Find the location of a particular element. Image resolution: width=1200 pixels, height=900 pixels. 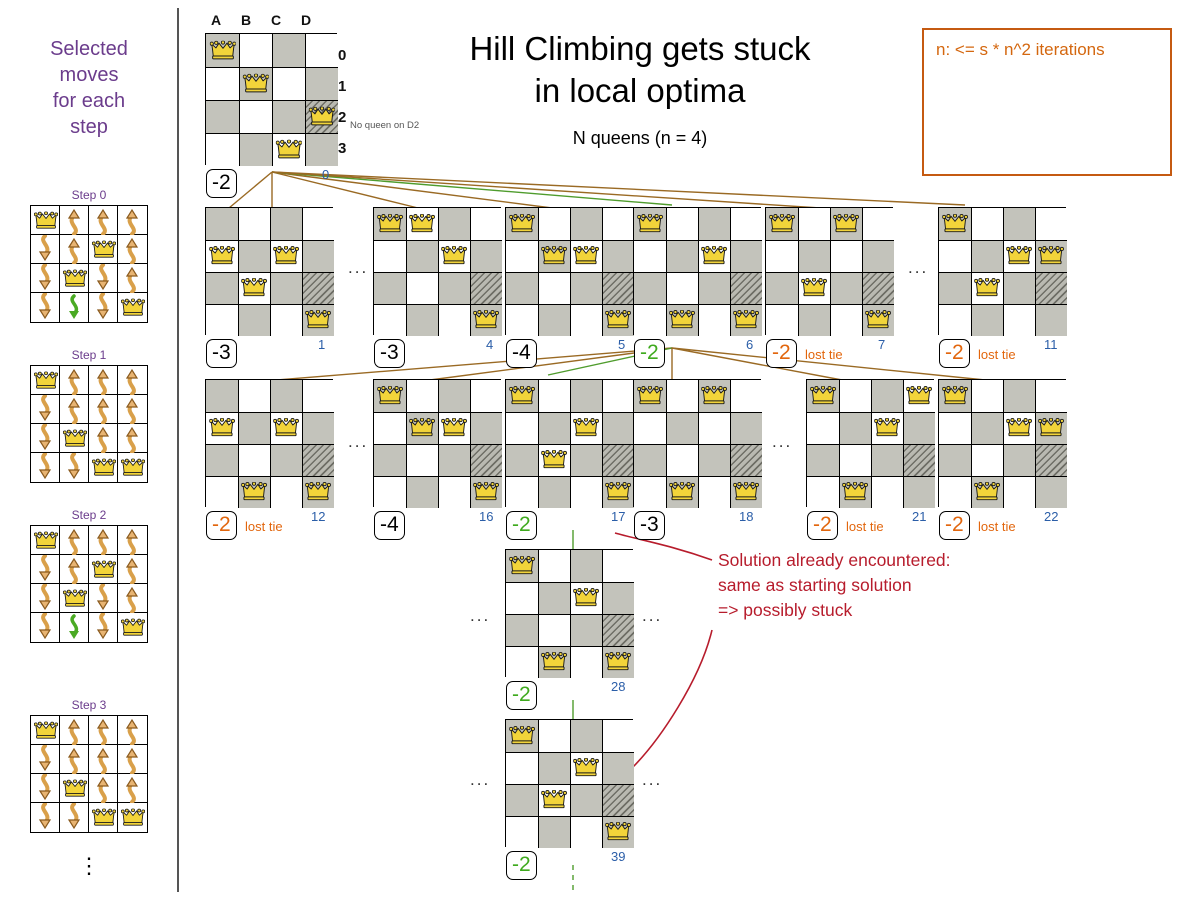

sidebar-step-1: Step 1 is located at coordinates (89, 415).